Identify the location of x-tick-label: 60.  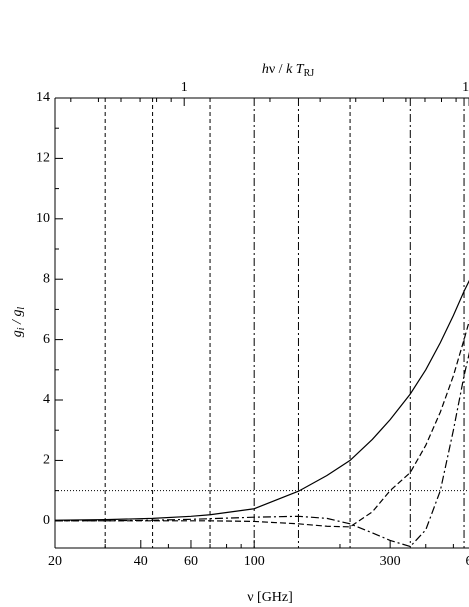
(191, 561).